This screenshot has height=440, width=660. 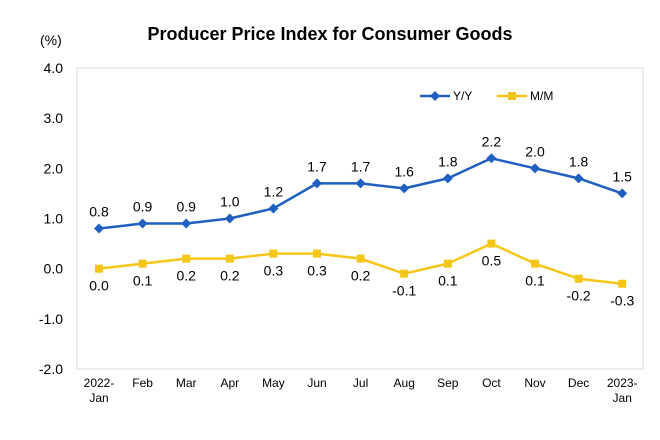 I want to click on y-tick-label: 0.0, so click(x=54, y=269).